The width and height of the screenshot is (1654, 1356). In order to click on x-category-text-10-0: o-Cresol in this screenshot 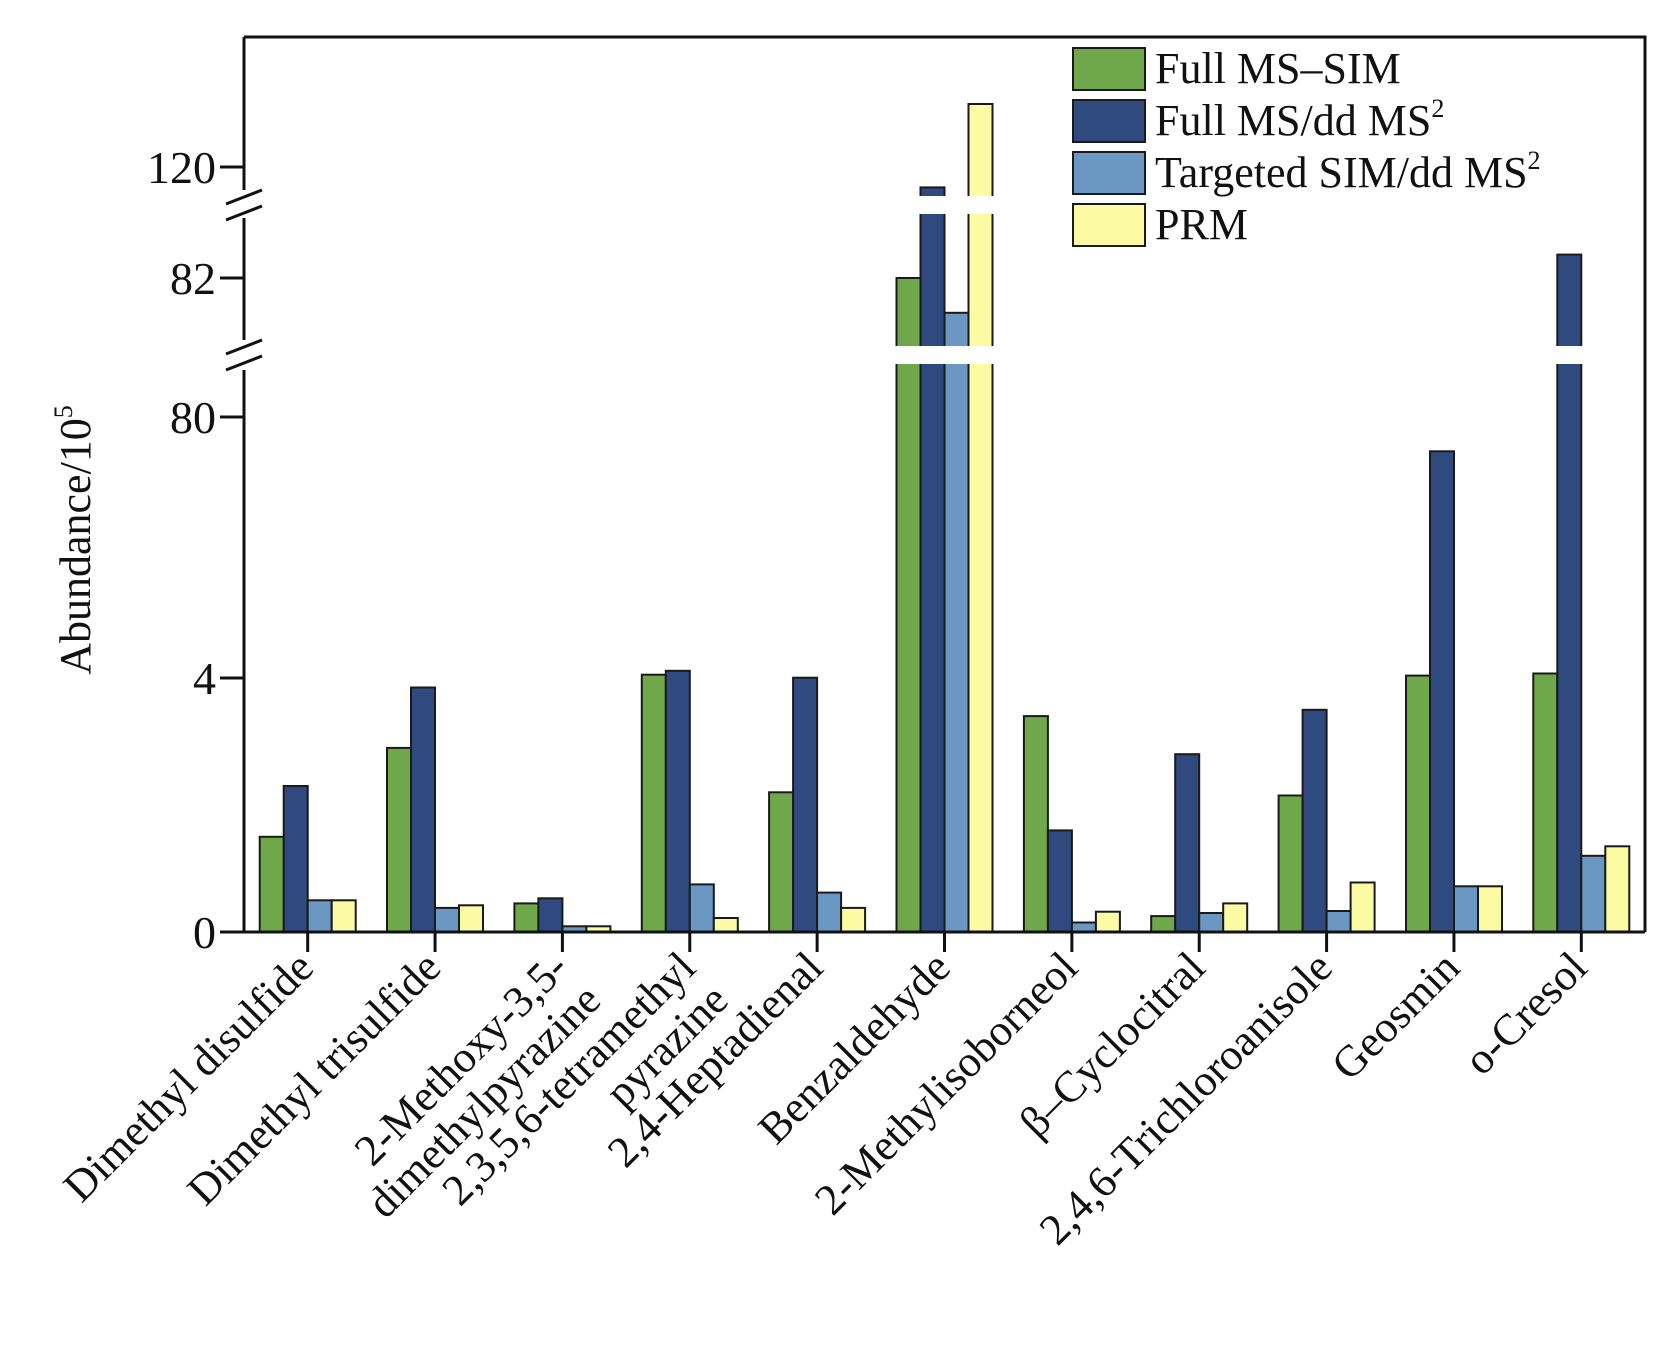, I will do `click(1526, 1013)`.